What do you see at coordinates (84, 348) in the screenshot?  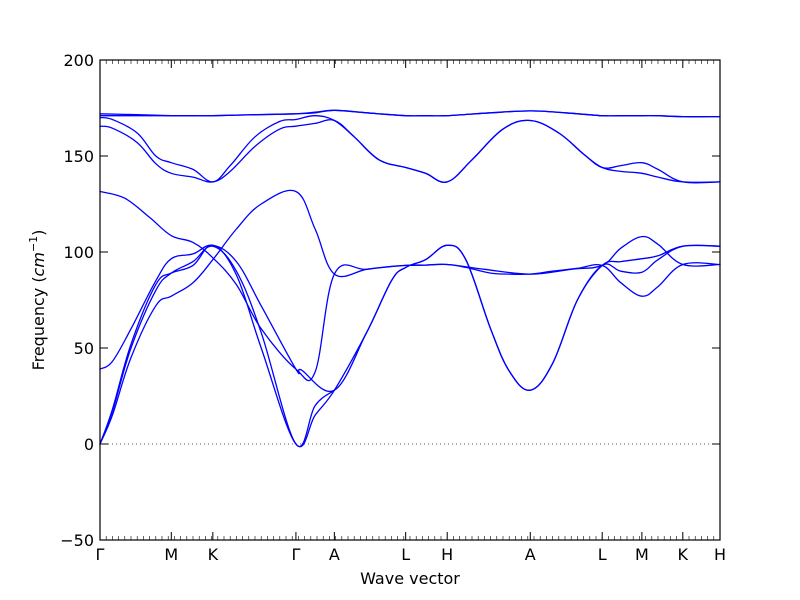 I see `y-tick-label: 50` at bounding box center [84, 348].